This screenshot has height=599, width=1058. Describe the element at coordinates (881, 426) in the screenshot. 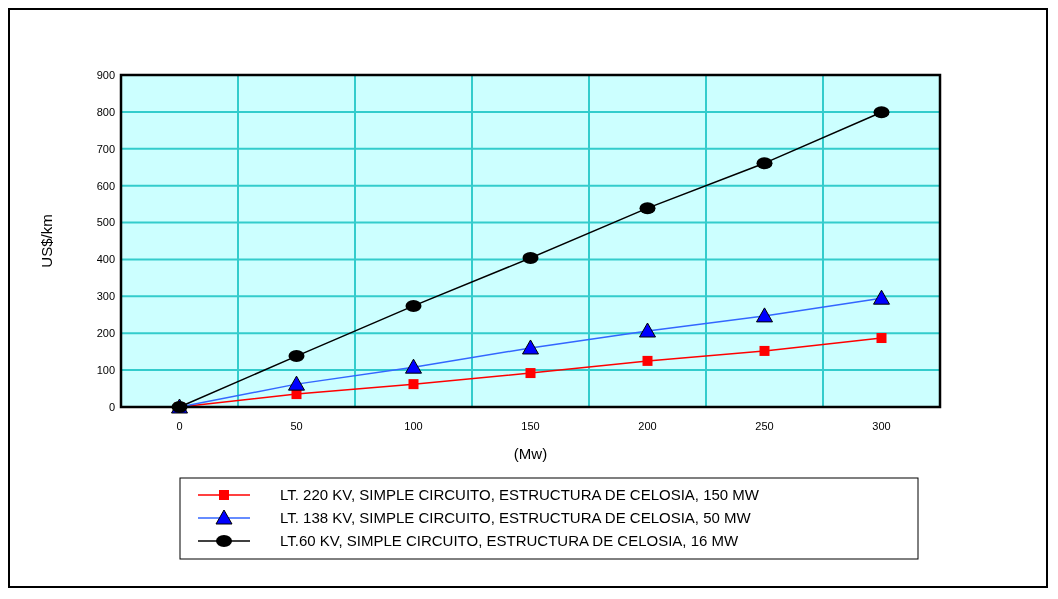

I see `x-tick-label: 300` at that location.